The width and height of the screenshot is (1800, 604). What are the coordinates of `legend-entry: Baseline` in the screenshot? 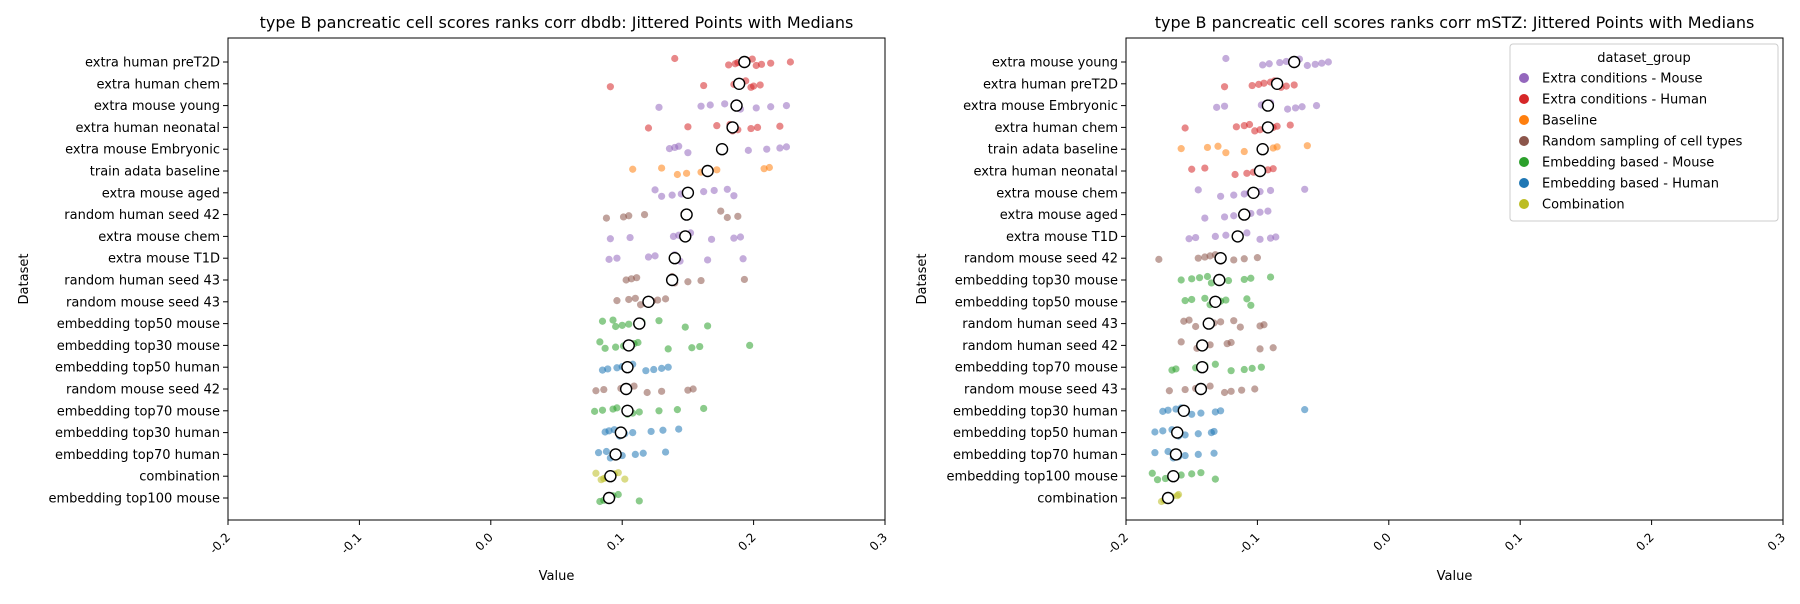 It's located at (1569, 121).